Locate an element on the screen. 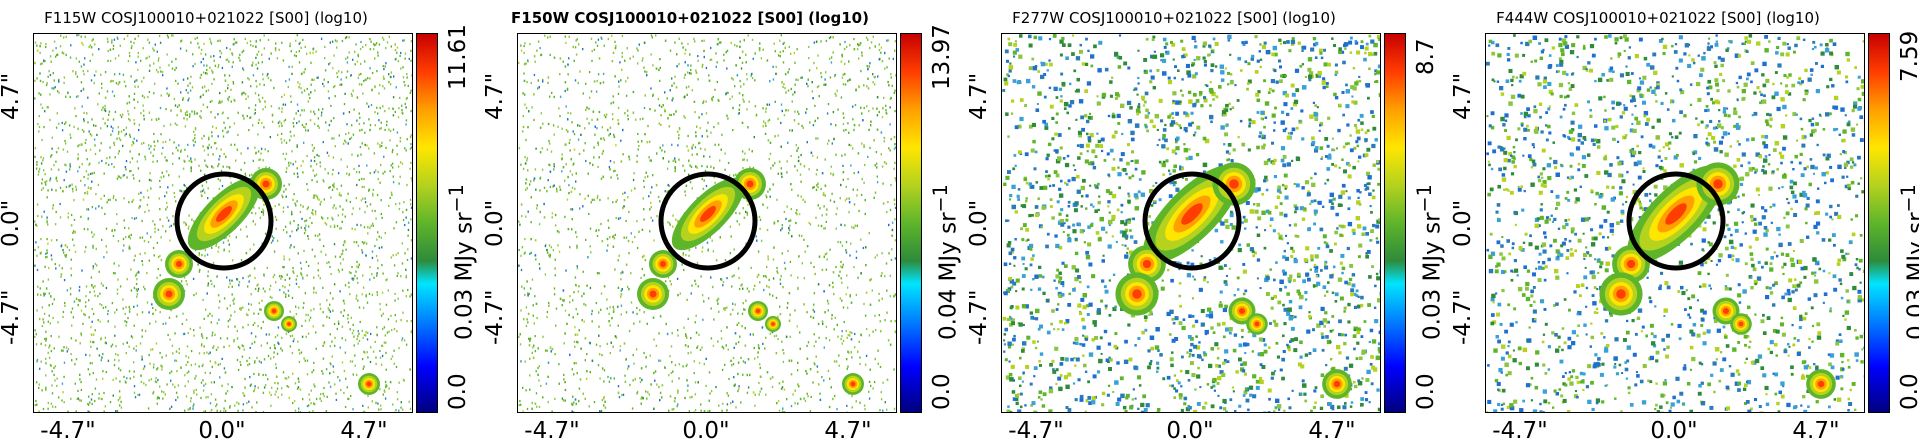 This screenshot has width=1919, height=446. colorbar-max-label: 8.7 is located at coordinates (1426, 56).